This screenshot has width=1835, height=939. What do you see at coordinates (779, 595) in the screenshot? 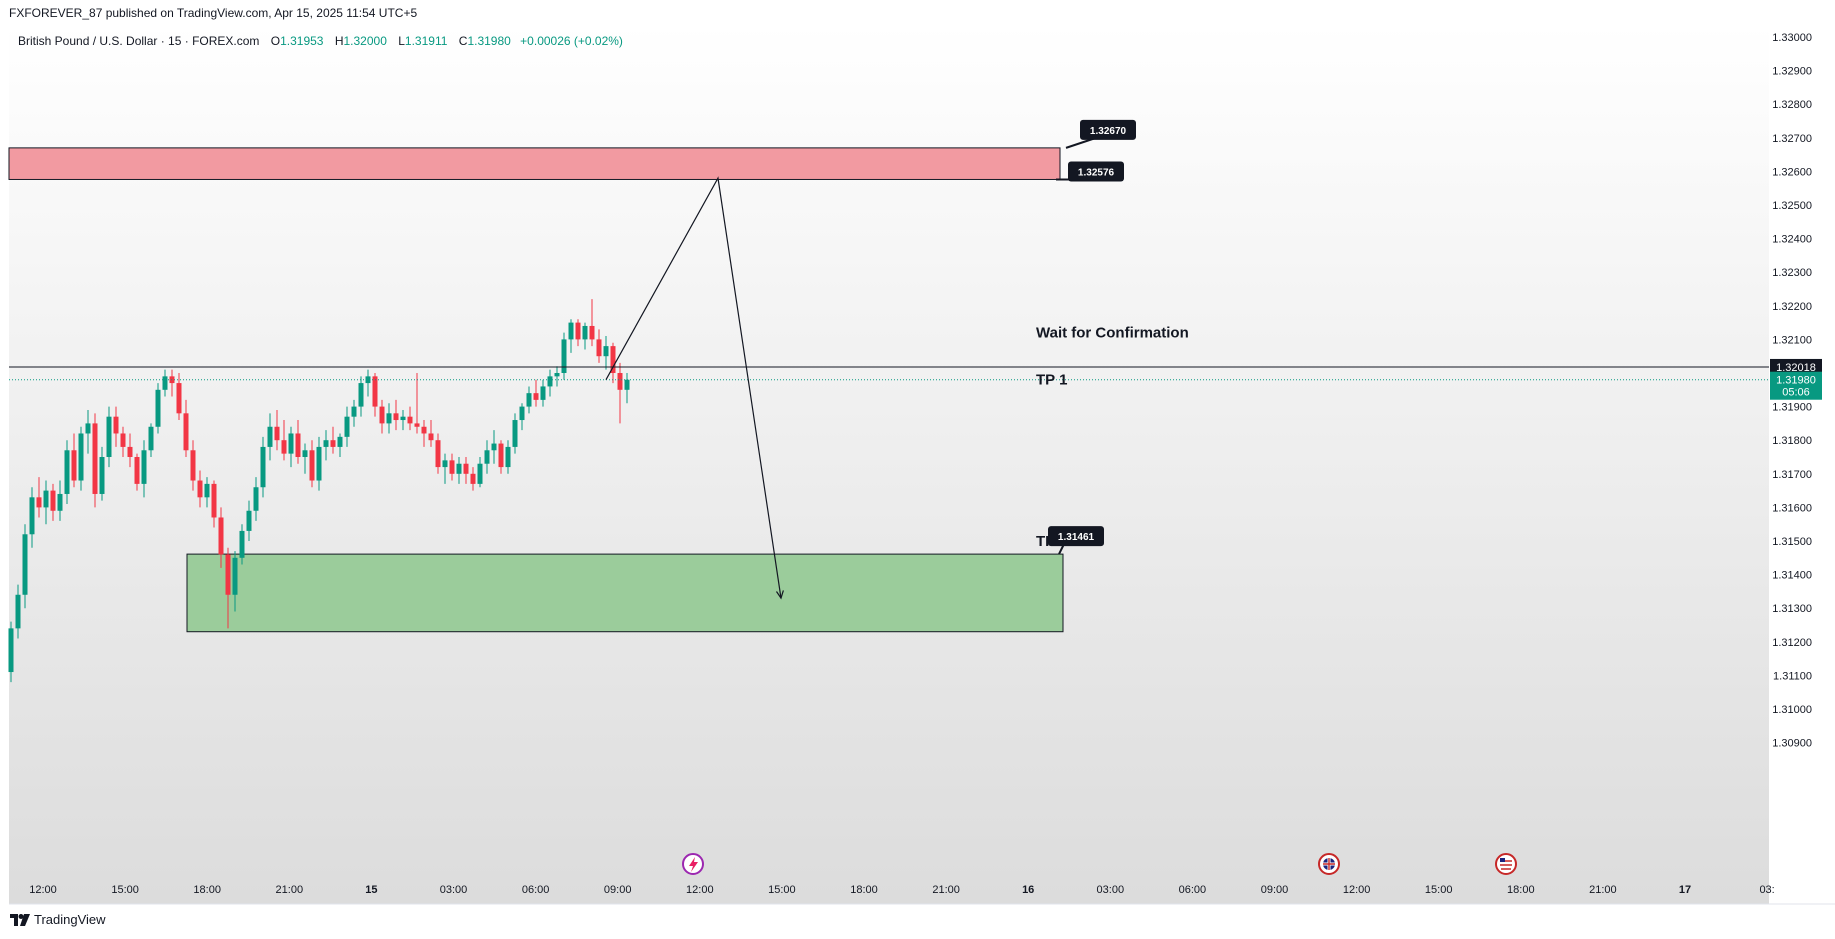
I see `path-arrowhead` at bounding box center [779, 595].